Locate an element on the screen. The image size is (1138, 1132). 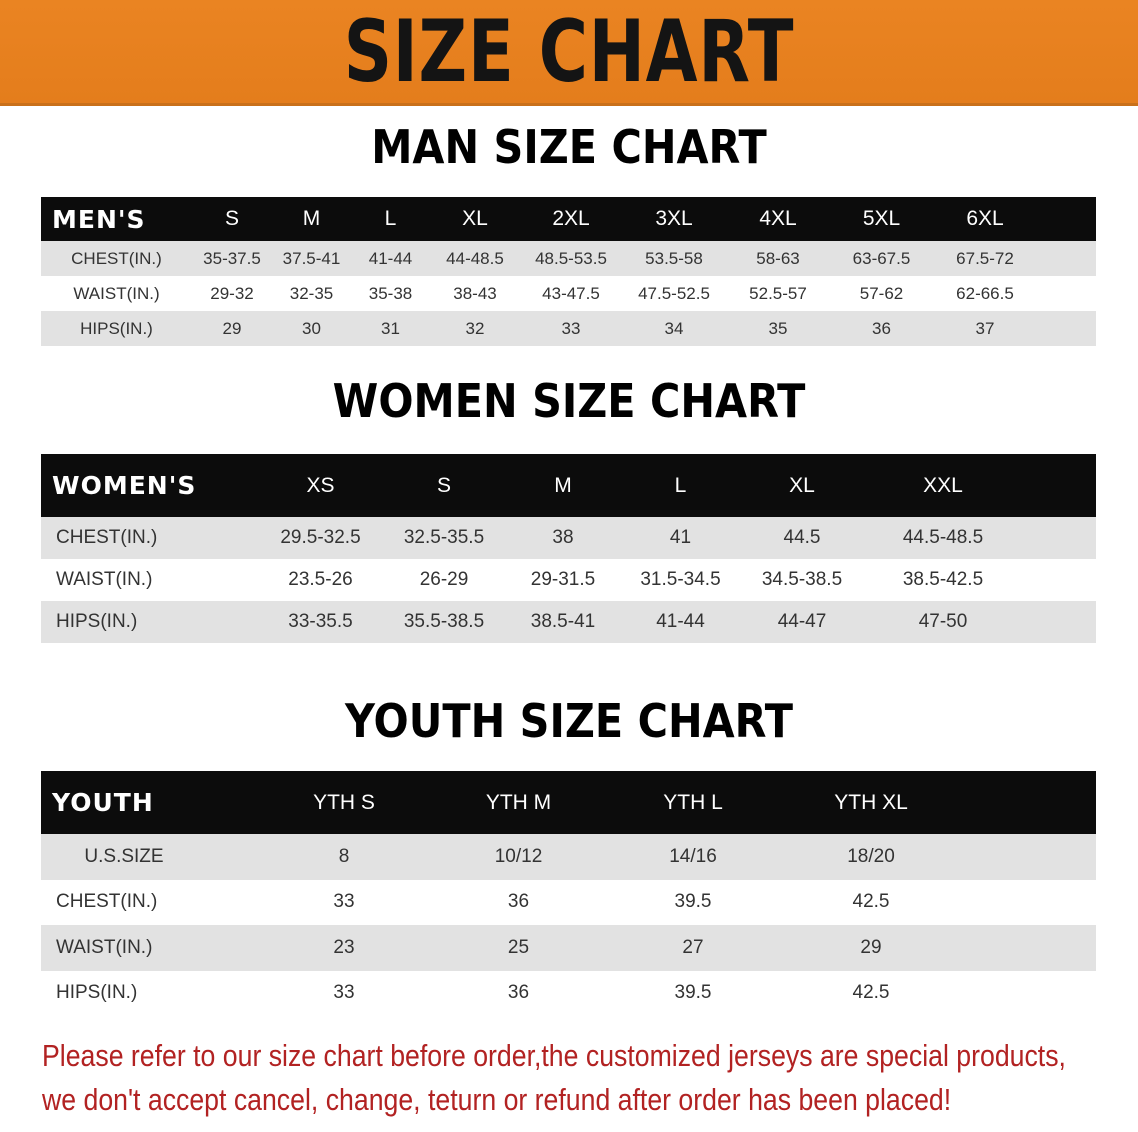
measurement-cell: 33-35.5 is located at coordinates (320, 621).